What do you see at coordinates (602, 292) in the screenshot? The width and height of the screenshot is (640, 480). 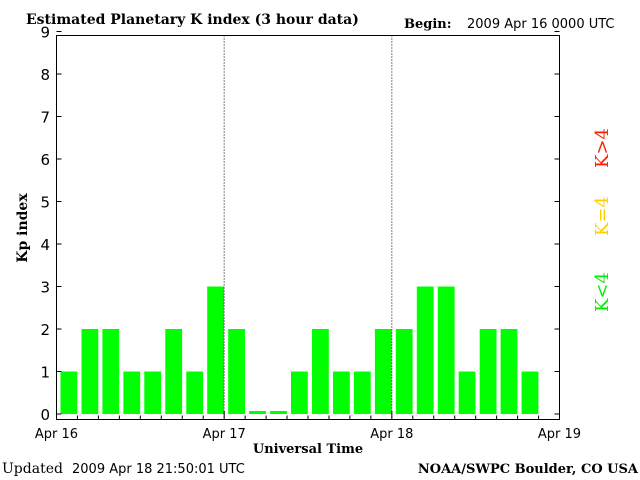 I see `legend-k-less-4: K<4` at bounding box center [602, 292].